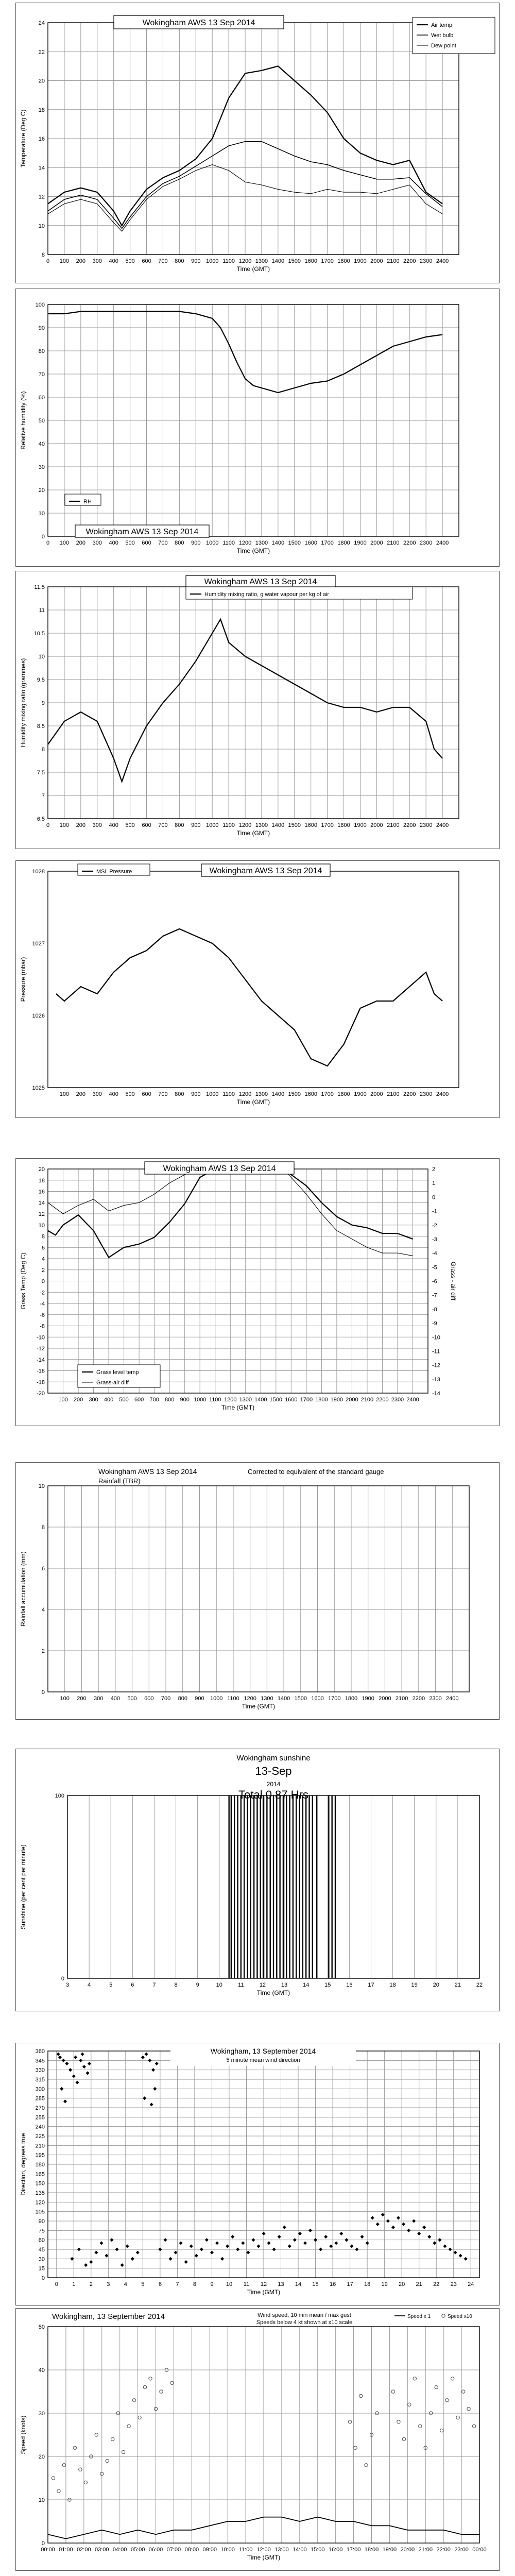 This screenshot has width=515, height=2576. What do you see at coordinates (42, 2250) in the screenshot?
I see `y-tick-label: 45` at bounding box center [42, 2250].